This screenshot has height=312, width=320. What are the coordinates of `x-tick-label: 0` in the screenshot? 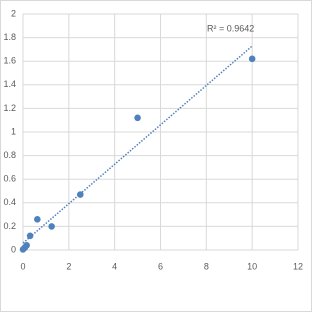 It's located at (22, 266).